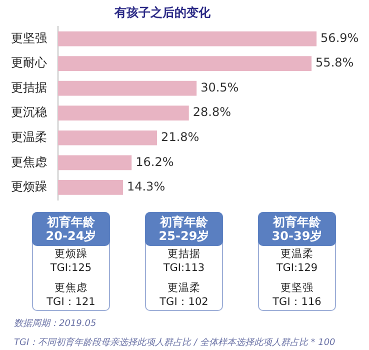 The height and width of the screenshot is (350, 369). I want to click on text: TGI：102, so click(184, 302).